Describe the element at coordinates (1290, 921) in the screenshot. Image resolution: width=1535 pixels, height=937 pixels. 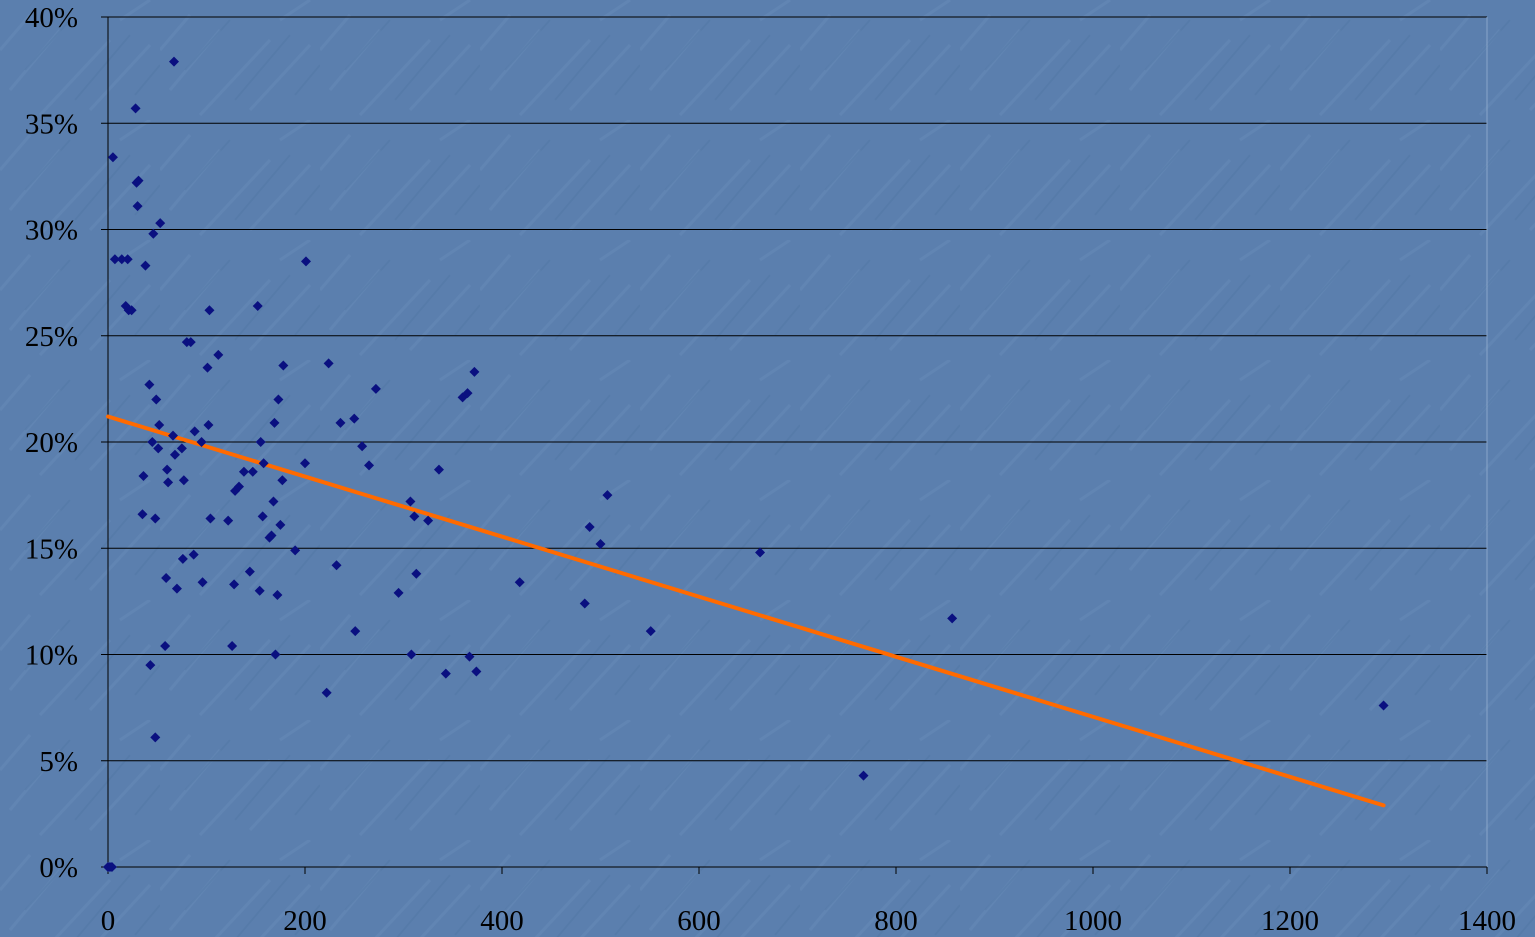
I see `x-tick-label: 1200` at that location.